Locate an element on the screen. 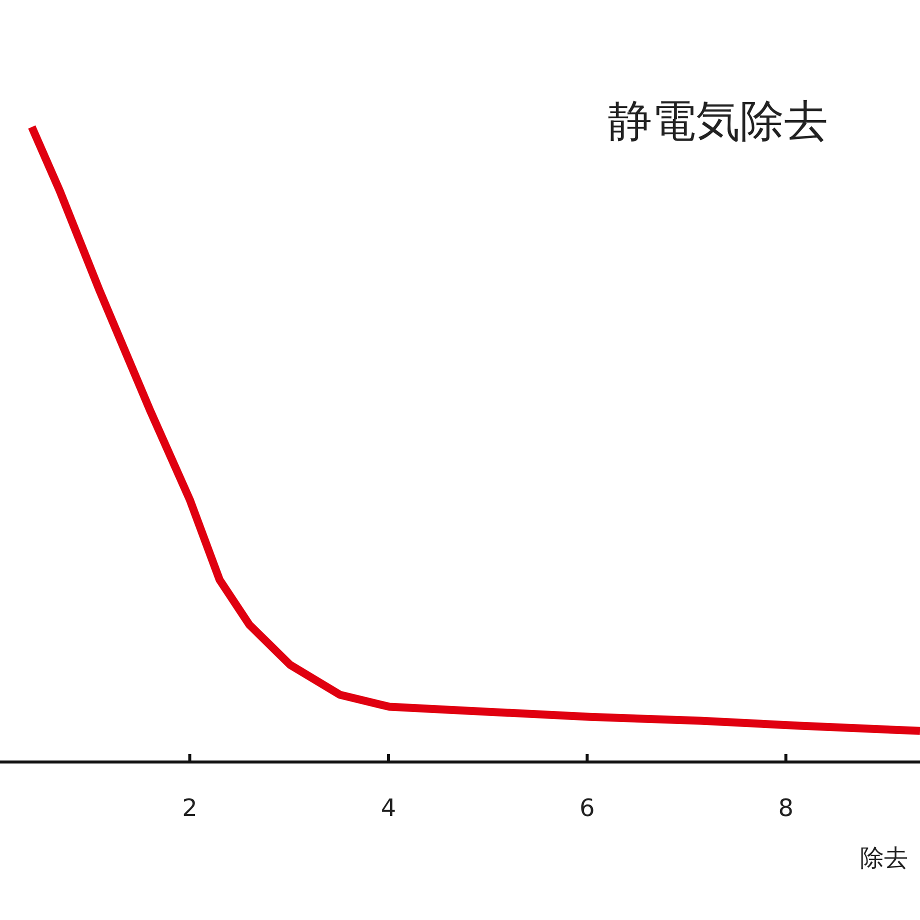 Image resolution: width=920 pixels, height=920 pixels. chart-title: 静電気除去 is located at coordinates (718, 121).